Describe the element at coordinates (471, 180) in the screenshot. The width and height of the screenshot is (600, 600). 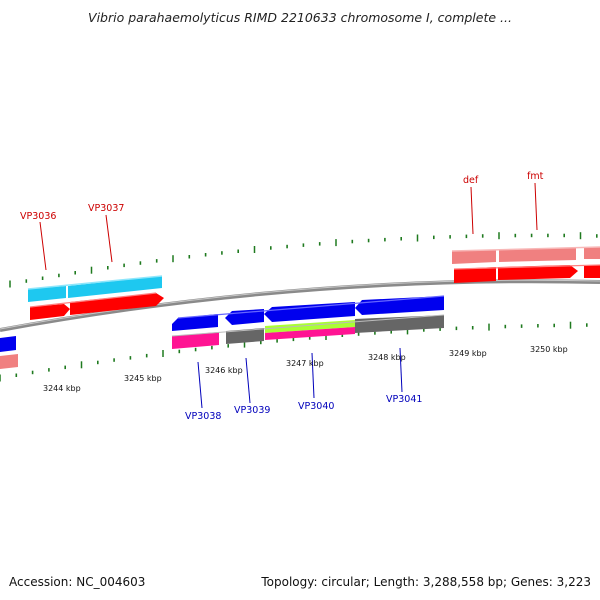
I see `label-def: def` at that location.